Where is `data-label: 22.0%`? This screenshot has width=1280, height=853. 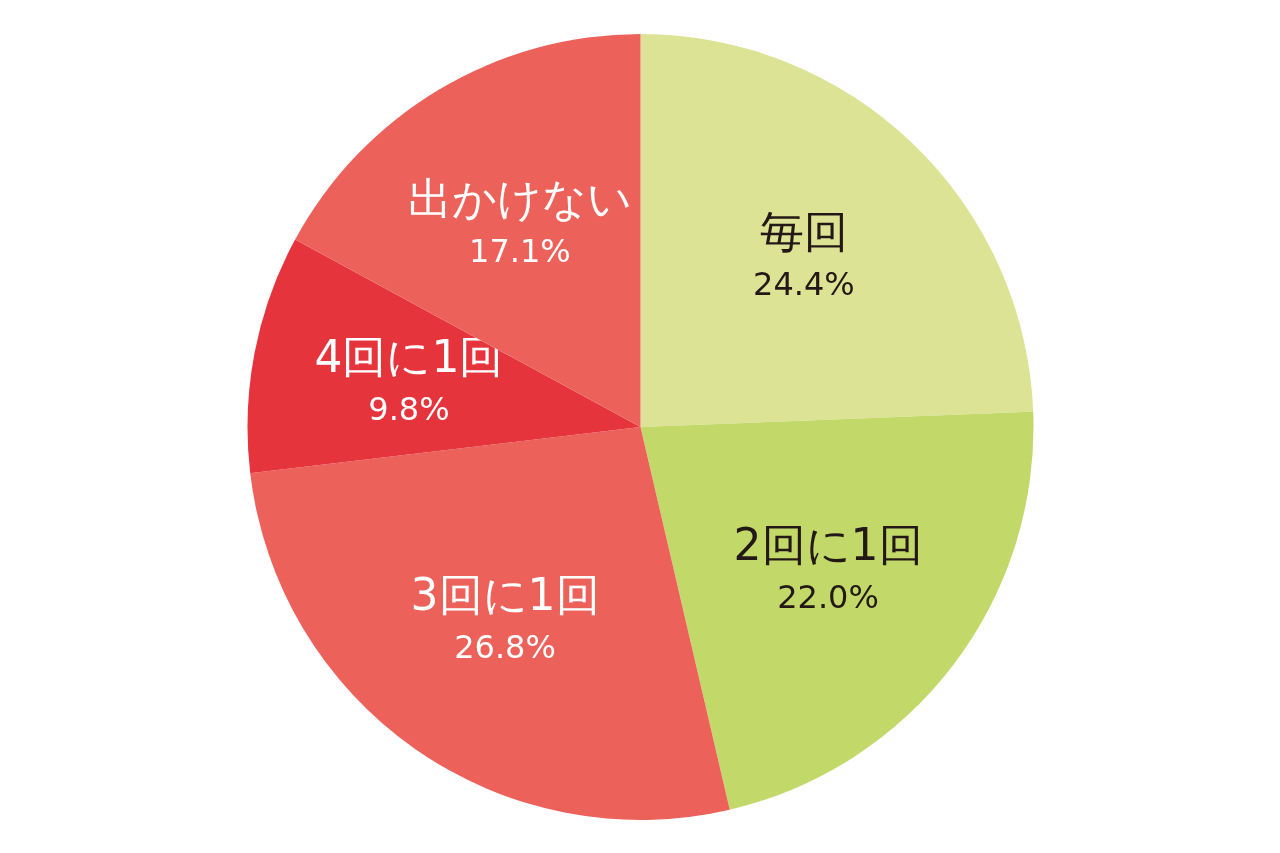 data-label: 22.0% is located at coordinates (828, 596).